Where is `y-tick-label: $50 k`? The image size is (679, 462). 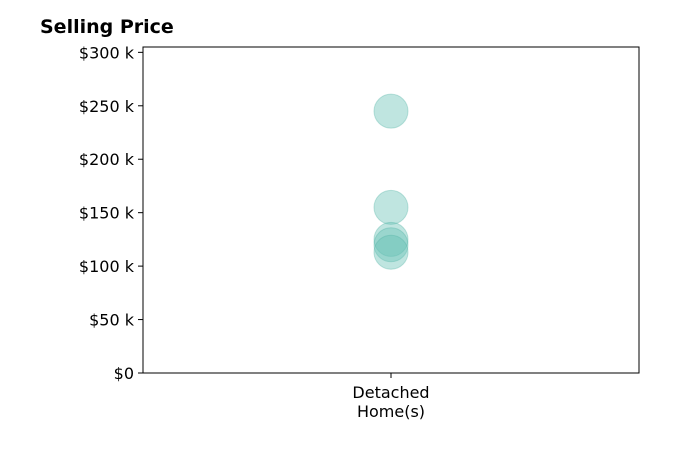
y-tick-label: $50 k is located at coordinates (112, 320).